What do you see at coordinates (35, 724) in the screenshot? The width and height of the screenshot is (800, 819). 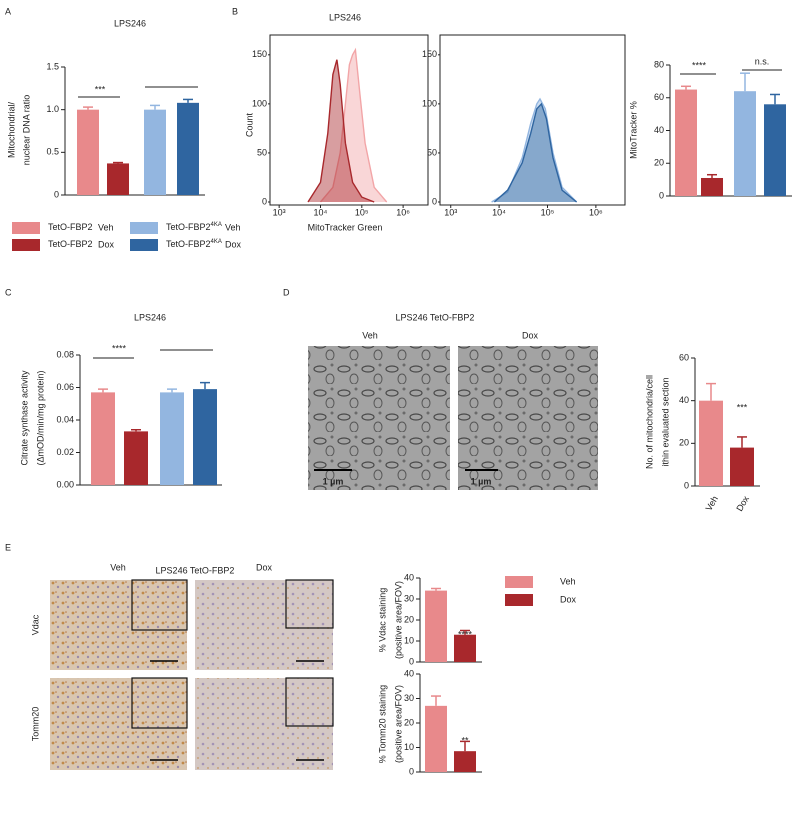 I see `row-label: Tomm20` at bounding box center [35, 724].